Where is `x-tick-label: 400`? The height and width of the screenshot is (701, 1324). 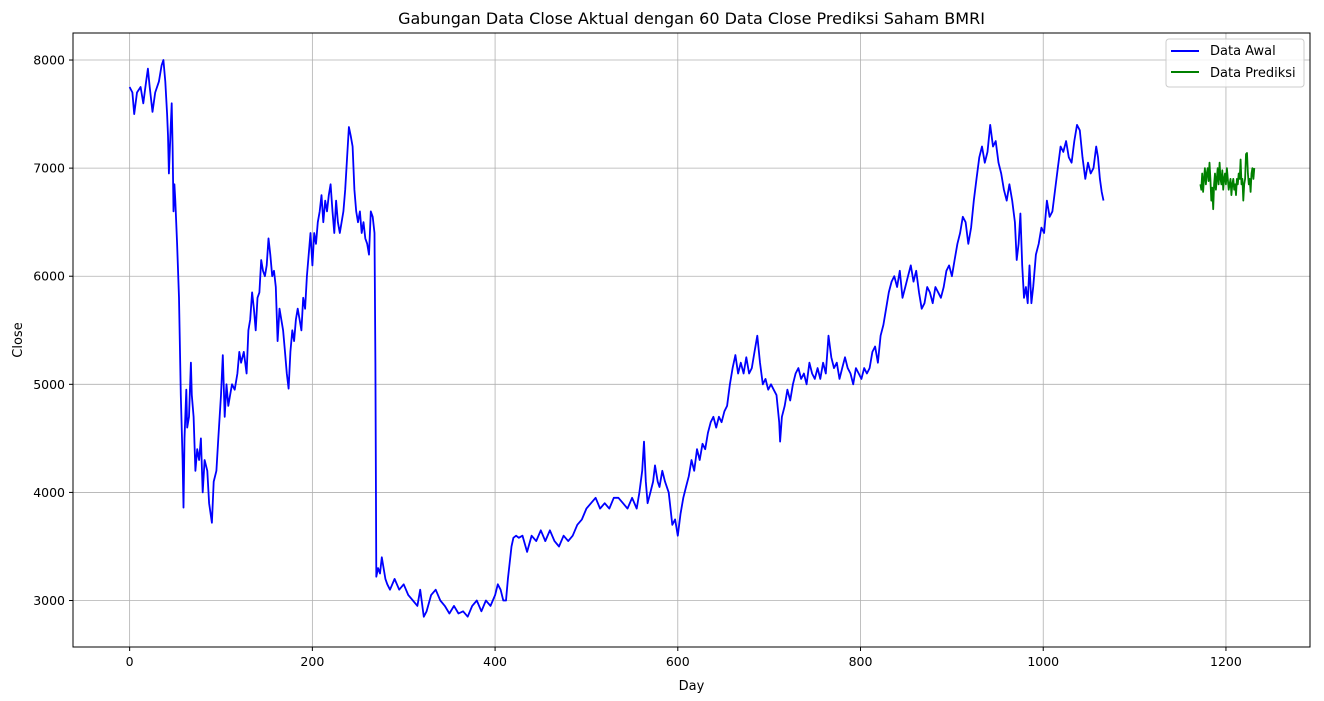
x-tick-label: 400 is located at coordinates (495, 661).